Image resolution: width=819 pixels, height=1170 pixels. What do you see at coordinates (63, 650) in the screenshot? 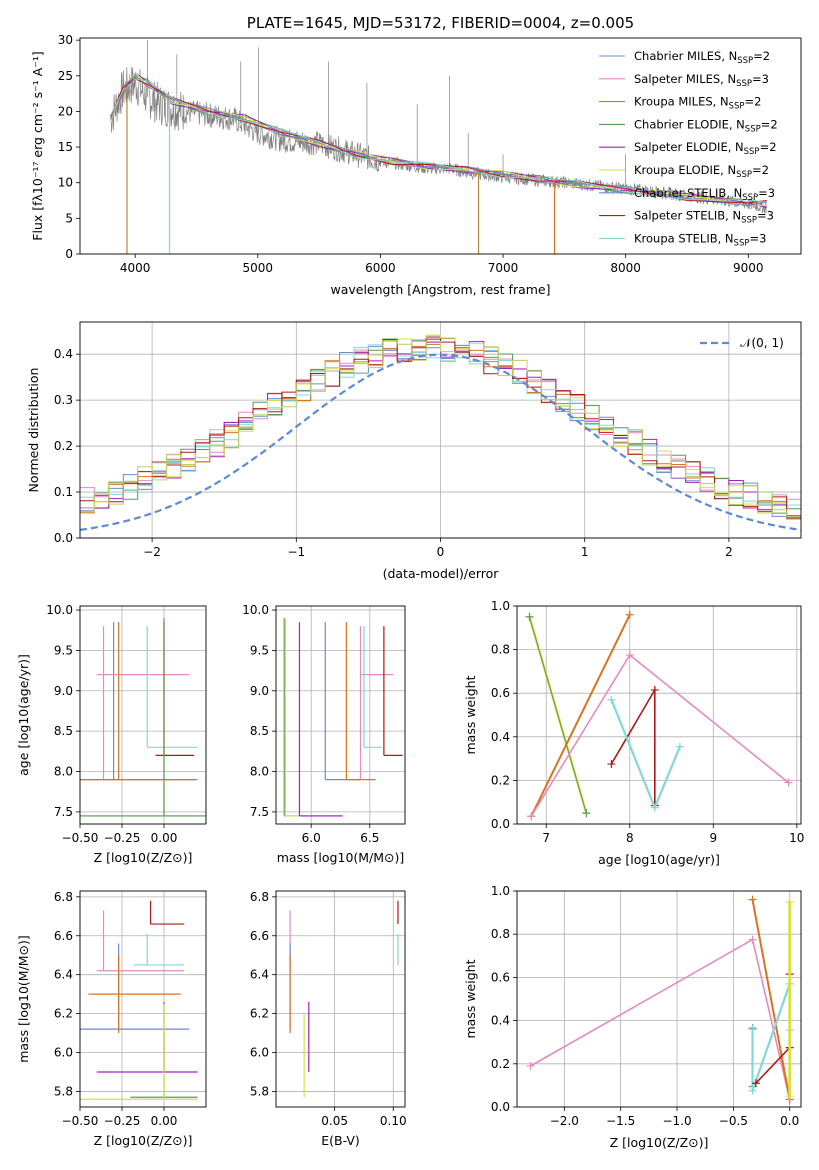
I see `y-tick-label: 9.5` at bounding box center [63, 650].